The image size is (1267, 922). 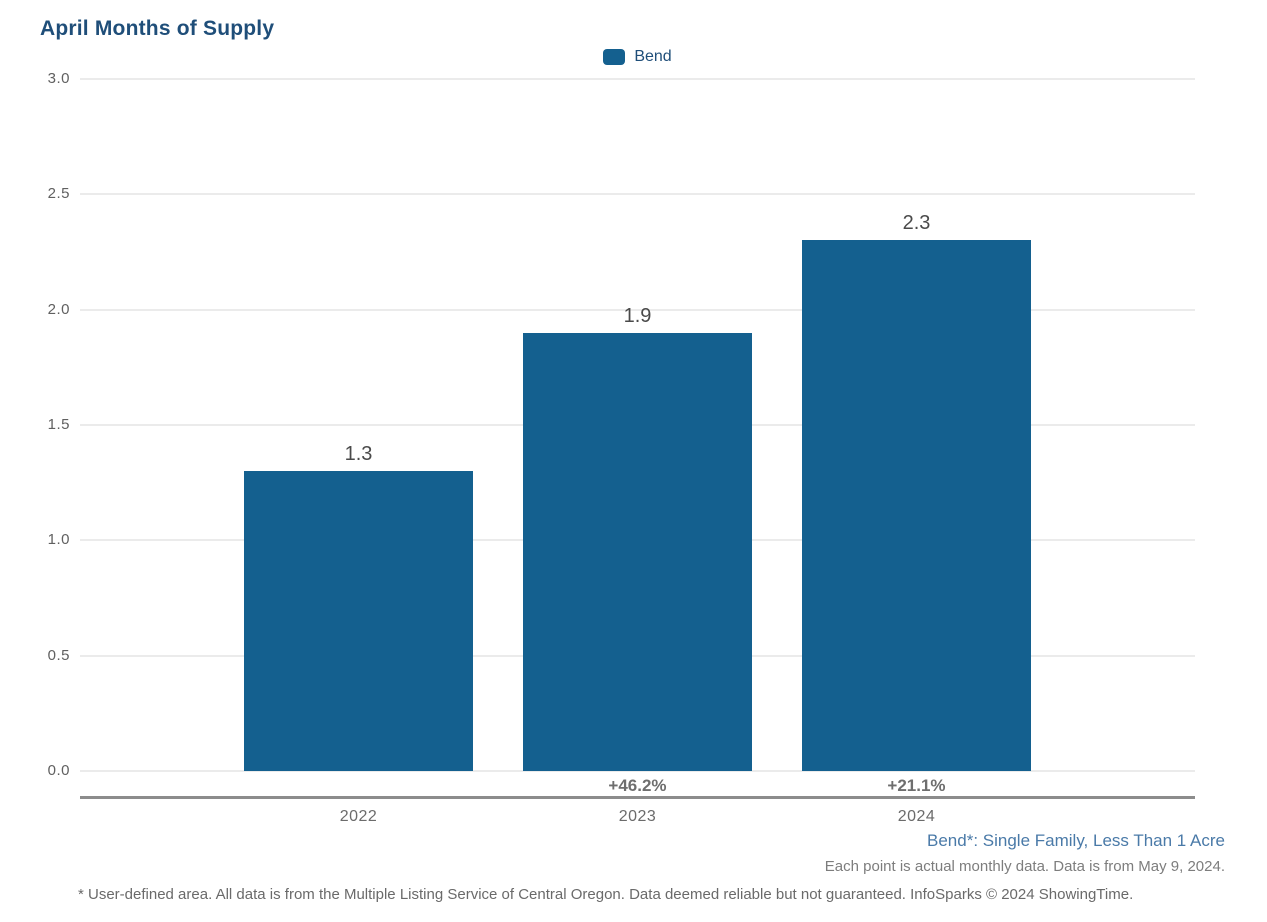 I want to click on bar-value-label: 2.3, so click(x=916, y=223).